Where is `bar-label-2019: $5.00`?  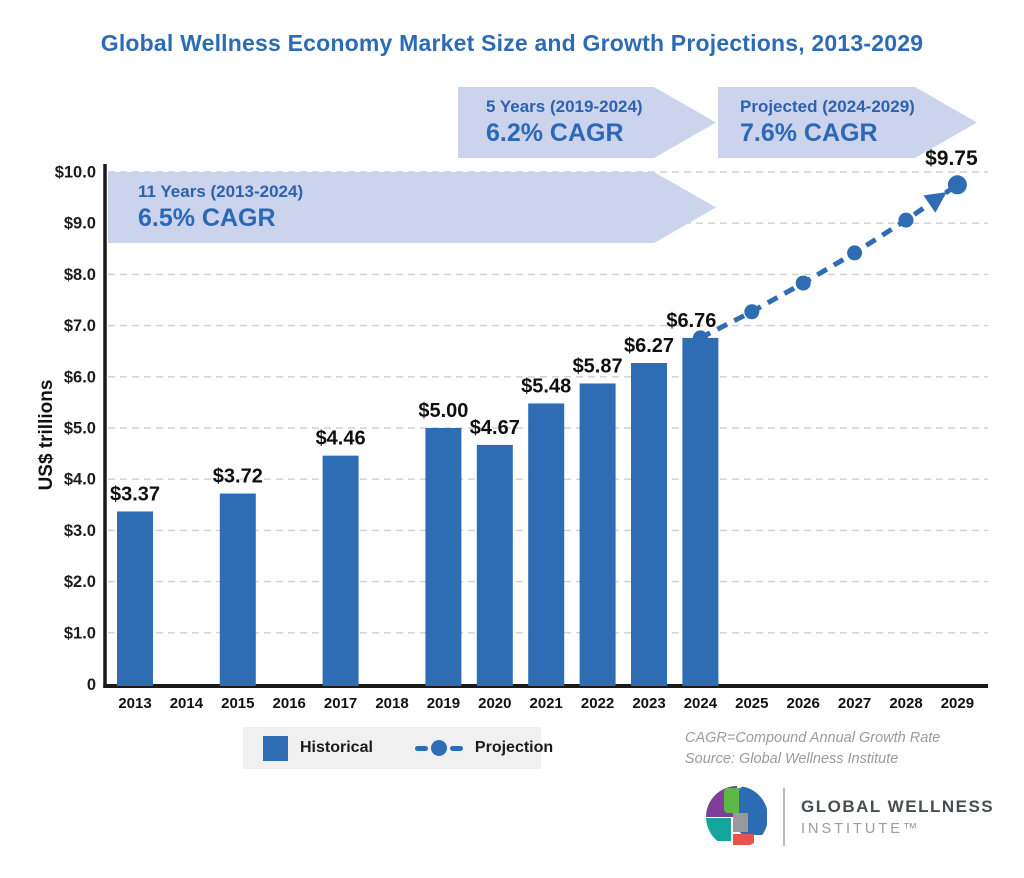
bar-label-2019: $5.00 is located at coordinates (443, 411).